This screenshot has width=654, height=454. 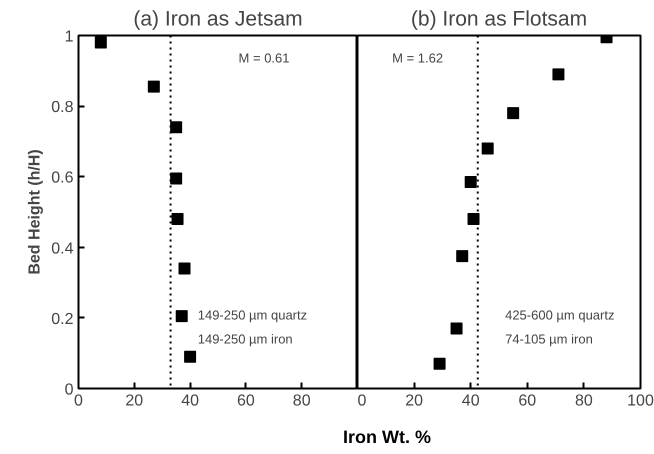 What do you see at coordinates (62, 249) in the screenshot?
I see `y-tick-label: 0.4` at bounding box center [62, 249].